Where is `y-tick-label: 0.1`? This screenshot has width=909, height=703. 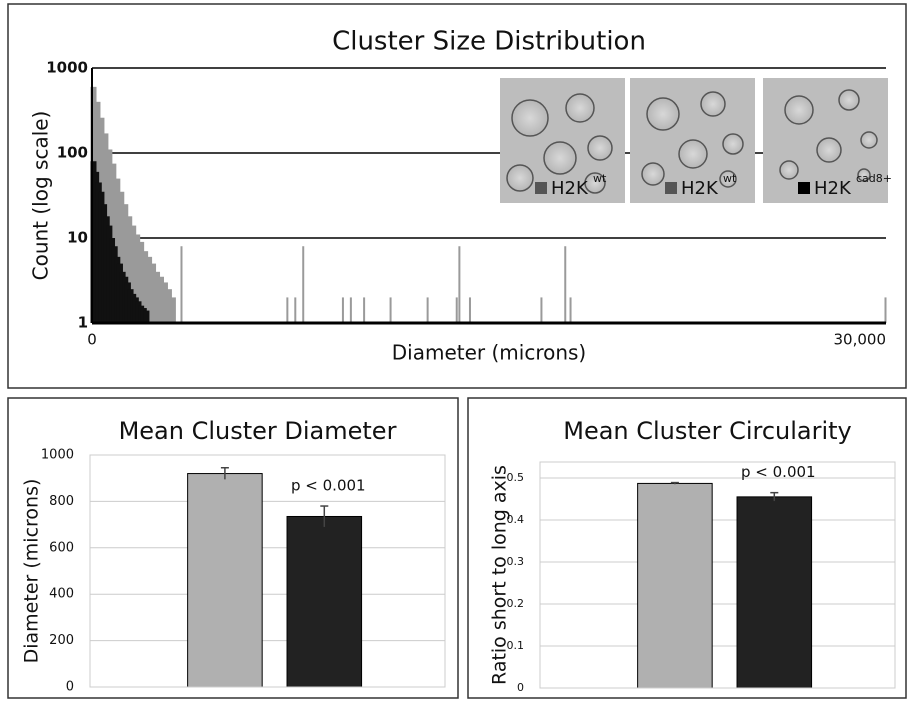 y-tick-label: 0.1 is located at coordinates (516, 645).